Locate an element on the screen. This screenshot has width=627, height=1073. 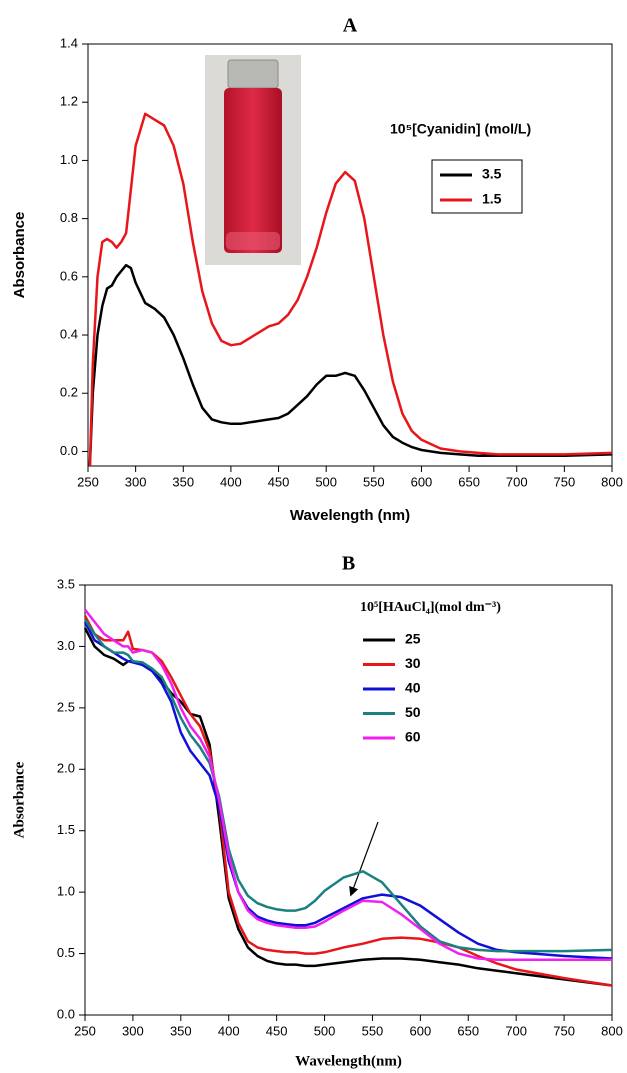
vial-photo is located at coordinates (253, 160).